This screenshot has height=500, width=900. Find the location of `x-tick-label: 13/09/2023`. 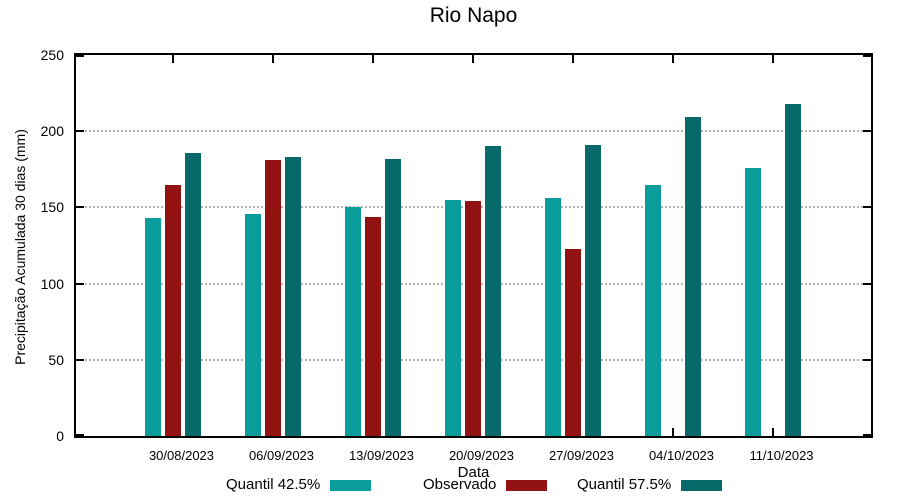

x-tick-label: 13/09/2023 is located at coordinates (381, 455).